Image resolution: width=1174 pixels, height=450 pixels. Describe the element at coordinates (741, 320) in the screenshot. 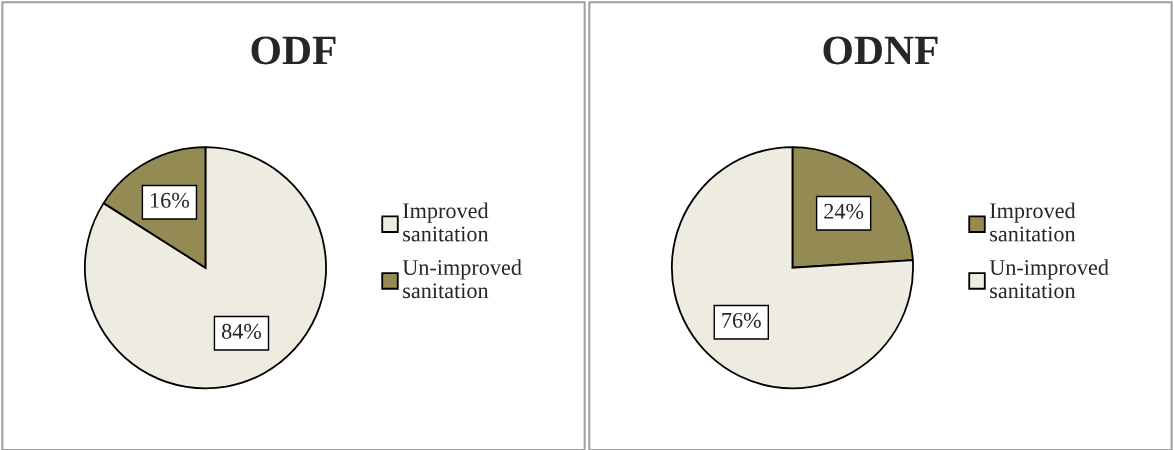

I see `data-label: 76%` at that location.